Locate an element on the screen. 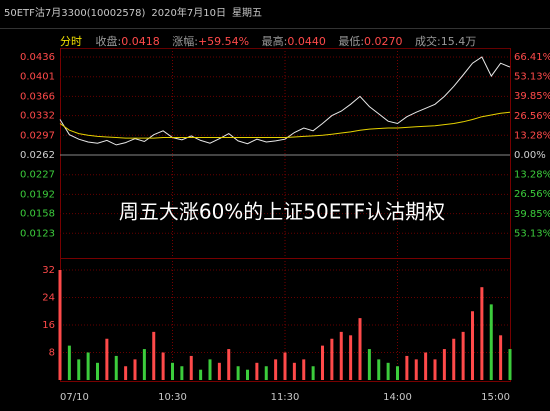  volume-tick-label: 32 is located at coordinates (48, 270).